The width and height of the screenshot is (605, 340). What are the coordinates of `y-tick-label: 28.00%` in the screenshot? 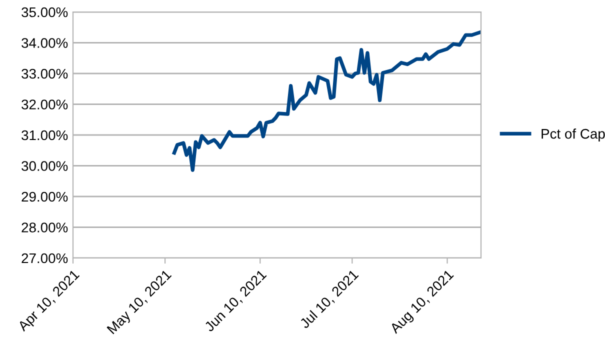 It's located at (45, 227).